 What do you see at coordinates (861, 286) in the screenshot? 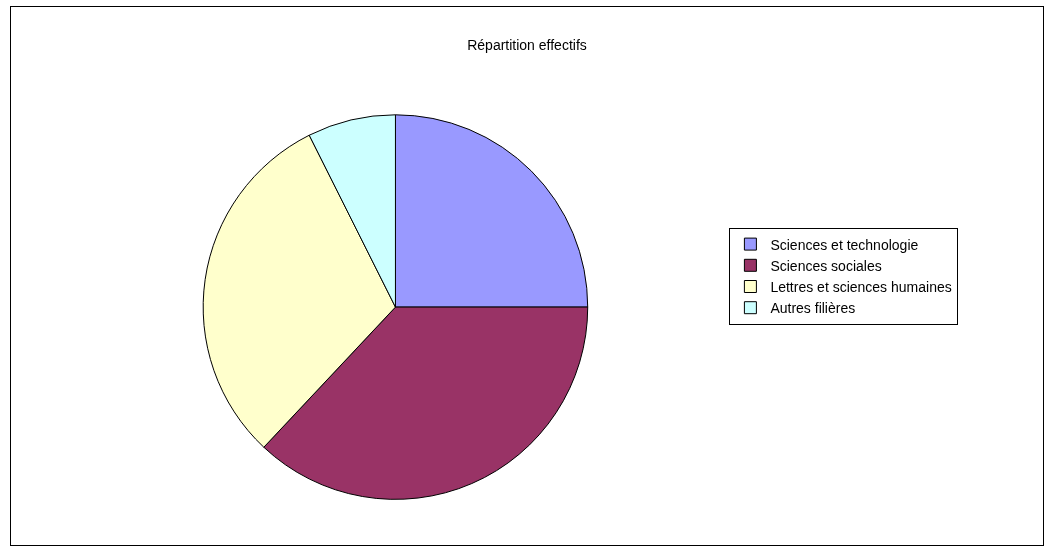
I see `legend-label: Lettres et sciences humaines` at bounding box center [861, 286].